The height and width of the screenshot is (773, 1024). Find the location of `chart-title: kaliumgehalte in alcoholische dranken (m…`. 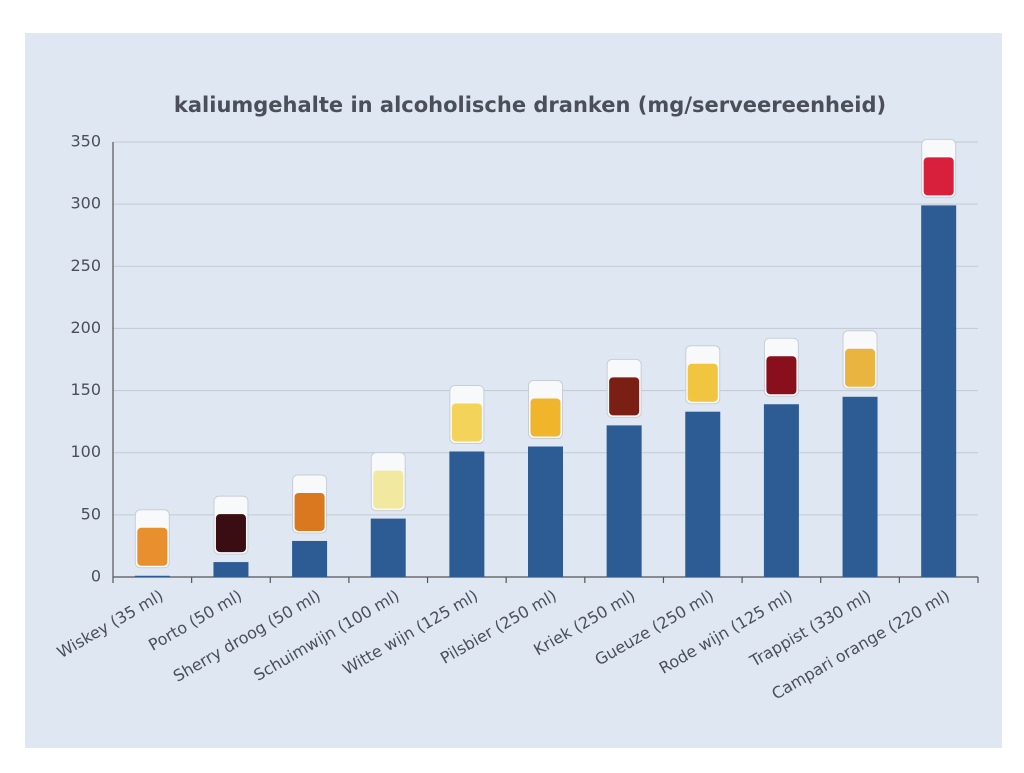

chart-title: kaliumgehalte in alcoholische dranken (m… is located at coordinates (530, 105).